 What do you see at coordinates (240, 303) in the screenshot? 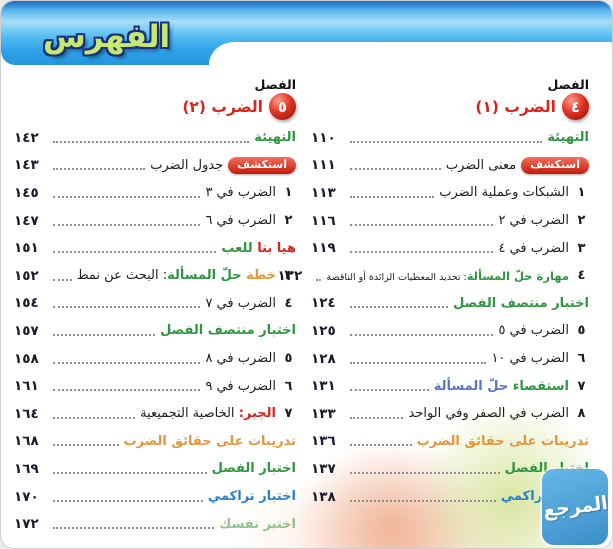
I see `label-segment: الضرب في ٧` at bounding box center [240, 303].